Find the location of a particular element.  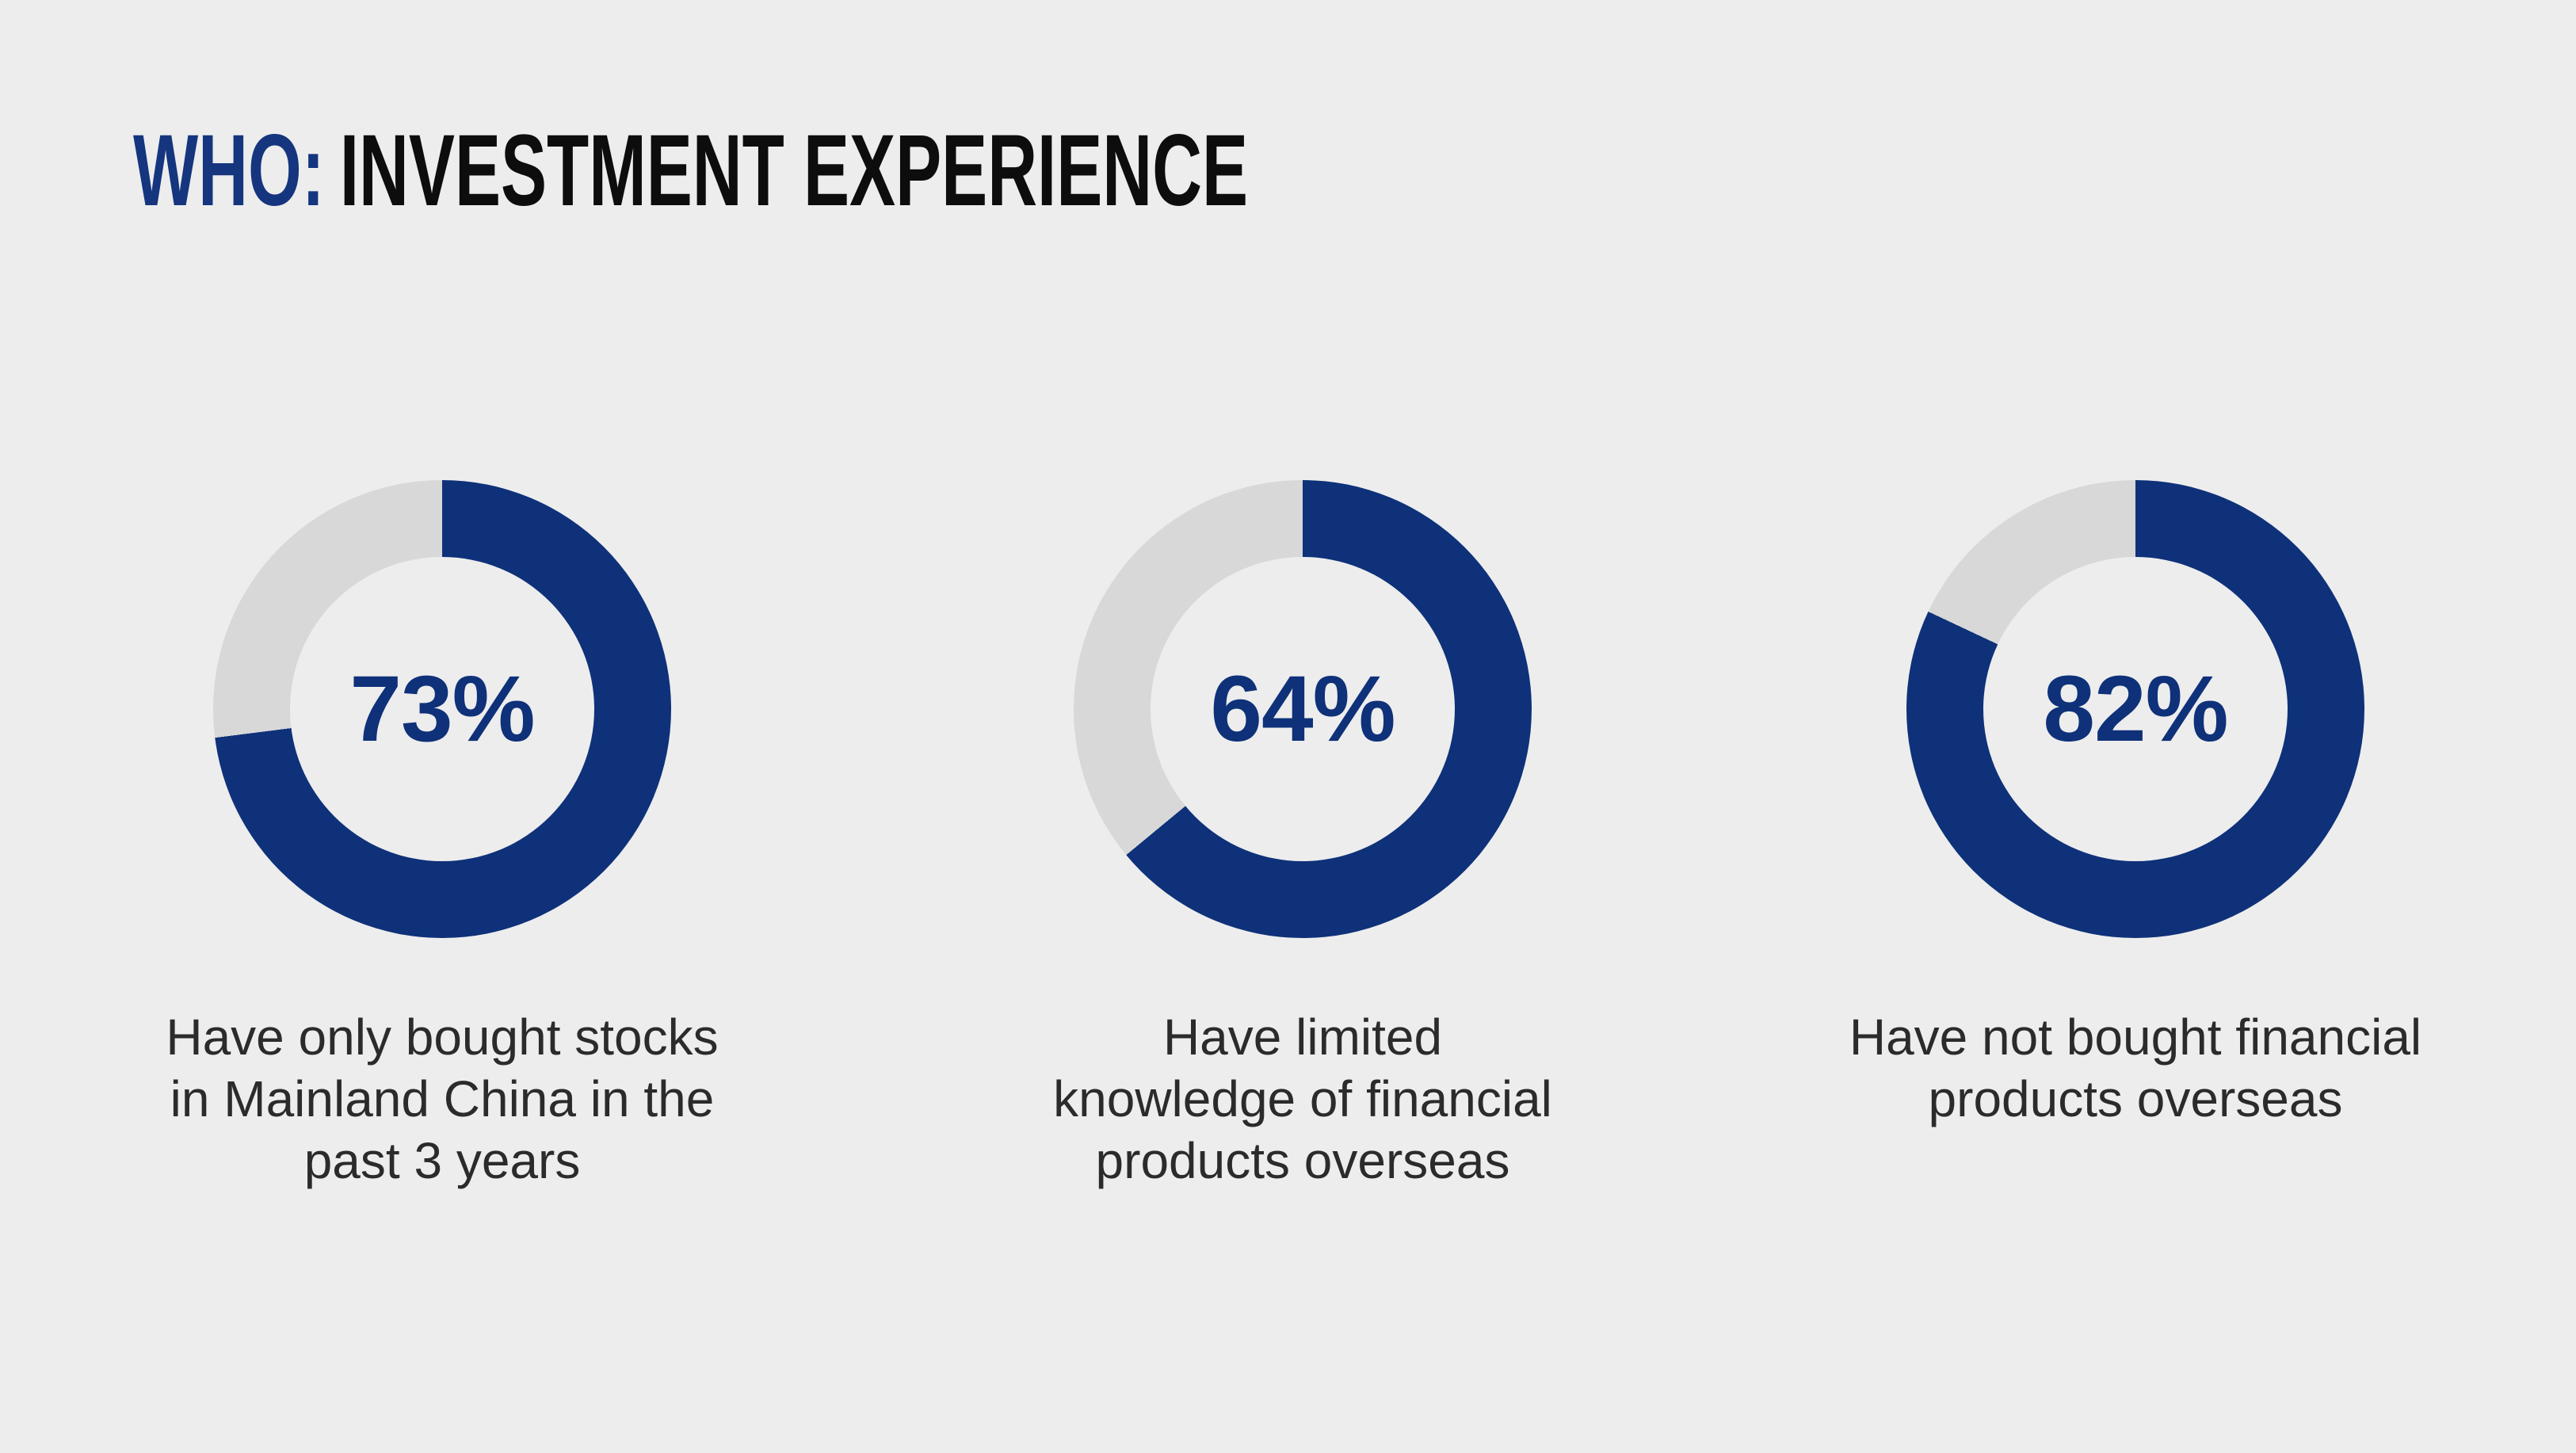

donut-chart: 64% is located at coordinates (1303, 709).